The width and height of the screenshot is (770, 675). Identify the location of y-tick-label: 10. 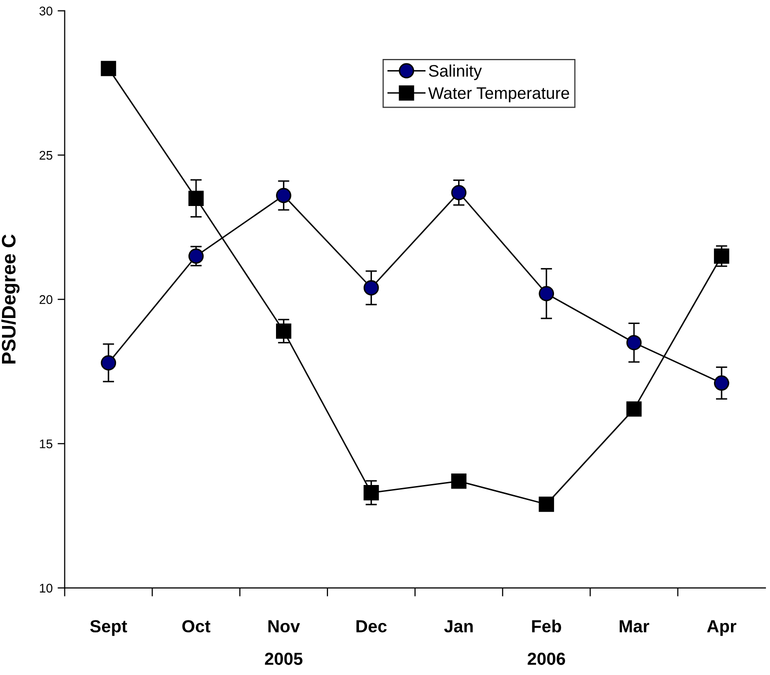
(46, 588).